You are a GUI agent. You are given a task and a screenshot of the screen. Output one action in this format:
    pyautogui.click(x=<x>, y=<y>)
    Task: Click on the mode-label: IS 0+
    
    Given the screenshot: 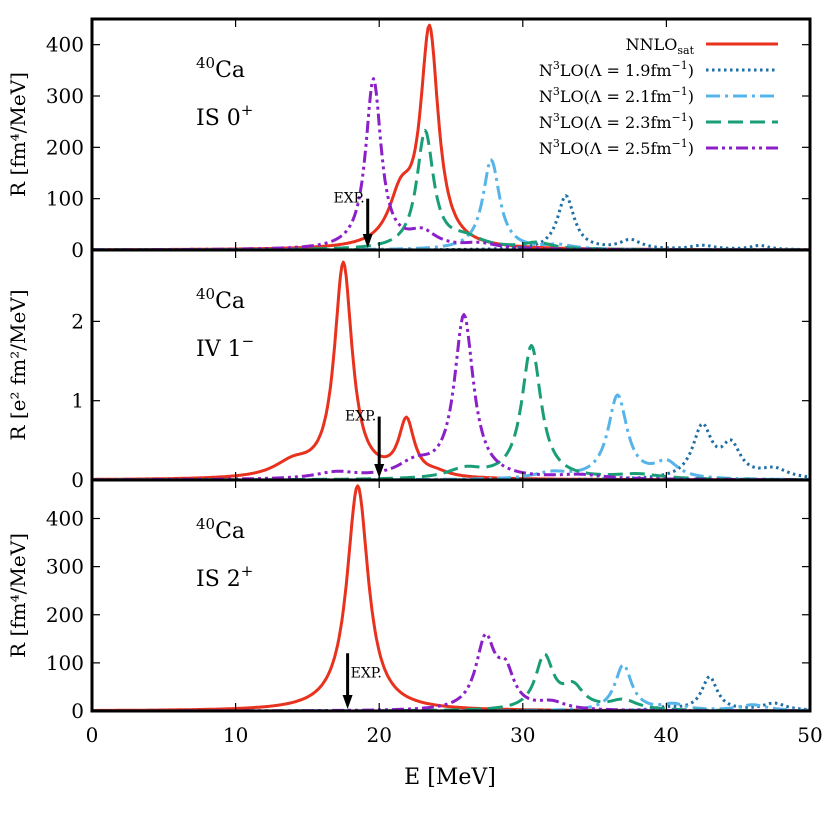 What is the action you would take?
    pyautogui.click(x=224, y=116)
    